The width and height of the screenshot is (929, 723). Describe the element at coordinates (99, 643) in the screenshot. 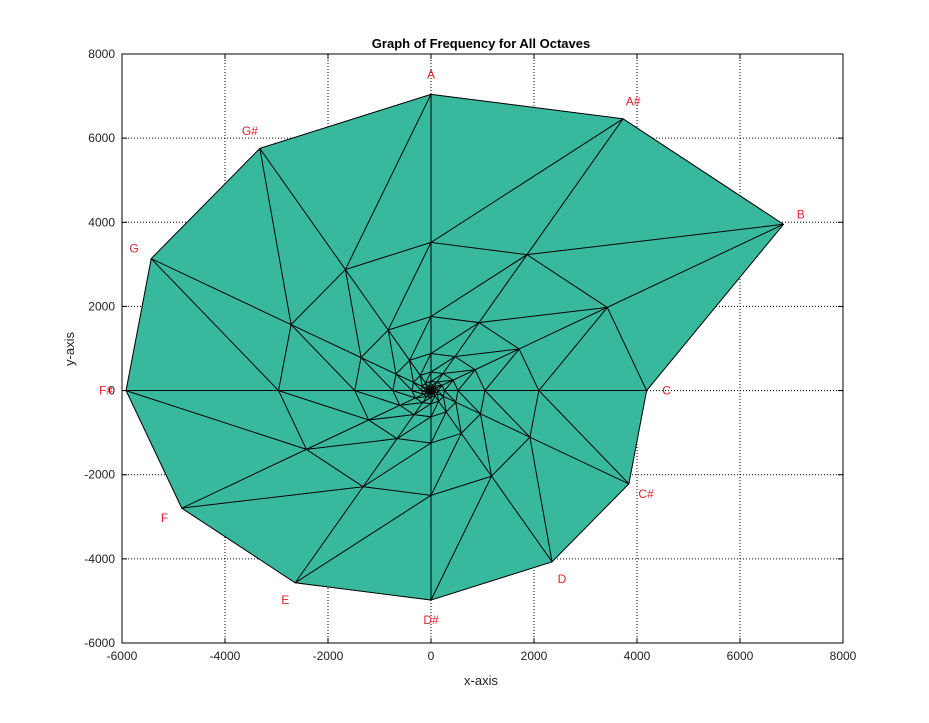

I see `y-tick-label: -6000` at that location.